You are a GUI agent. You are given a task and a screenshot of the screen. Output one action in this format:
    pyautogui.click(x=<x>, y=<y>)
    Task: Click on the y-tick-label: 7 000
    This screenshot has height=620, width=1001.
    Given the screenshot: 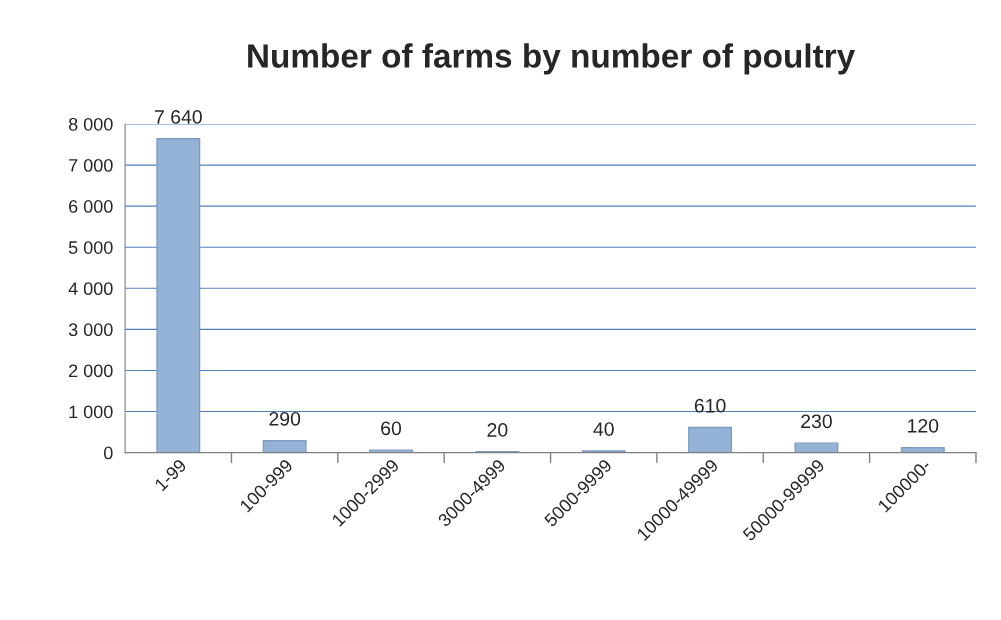 What is the action you would take?
    pyautogui.click(x=91, y=165)
    